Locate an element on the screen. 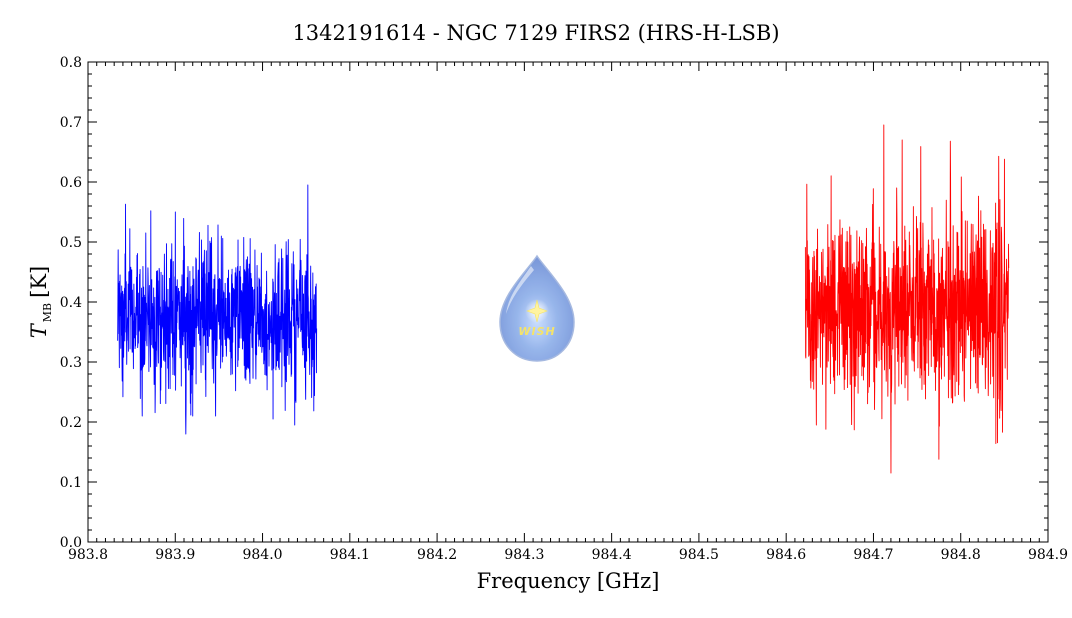  x-tick-label: 984.6 is located at coordinates (786, 555).